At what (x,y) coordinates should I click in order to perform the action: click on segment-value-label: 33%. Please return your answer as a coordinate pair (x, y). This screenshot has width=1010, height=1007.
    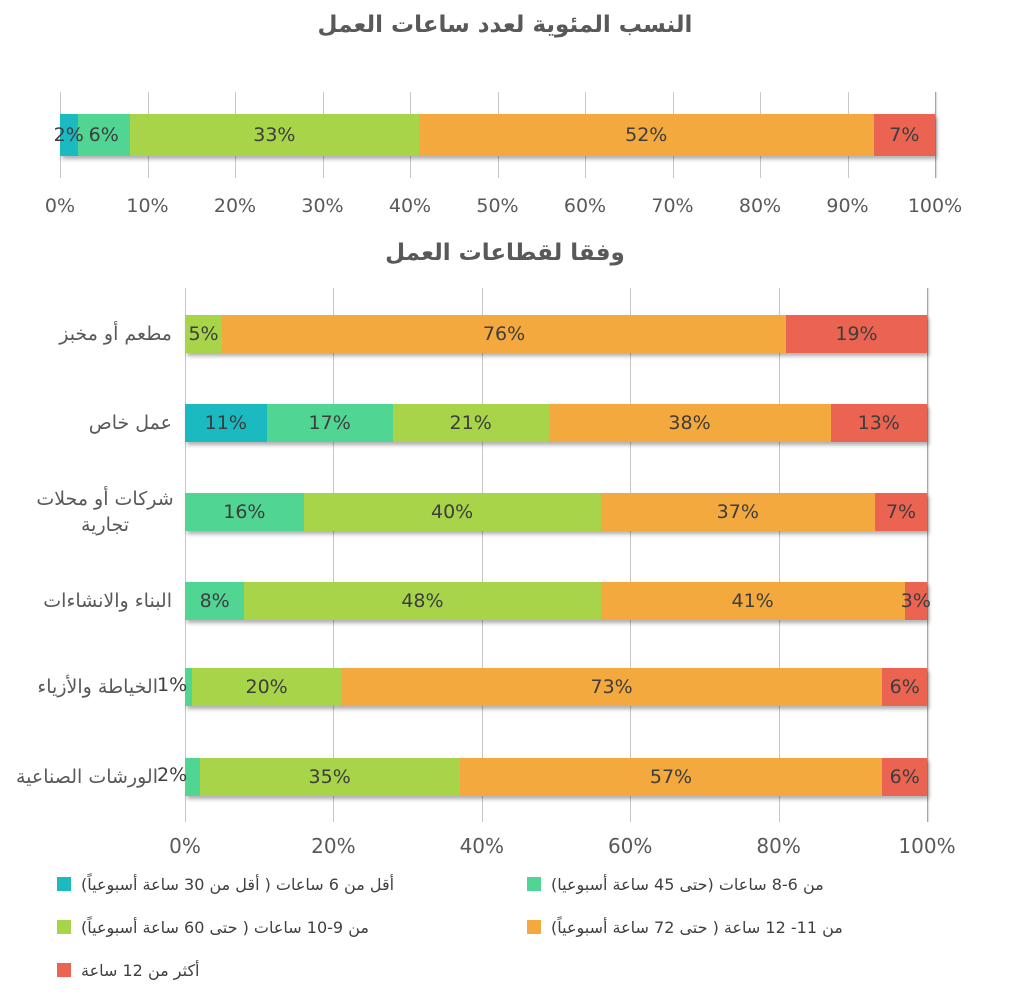
    Looking at the image, I should click on (274, 135).